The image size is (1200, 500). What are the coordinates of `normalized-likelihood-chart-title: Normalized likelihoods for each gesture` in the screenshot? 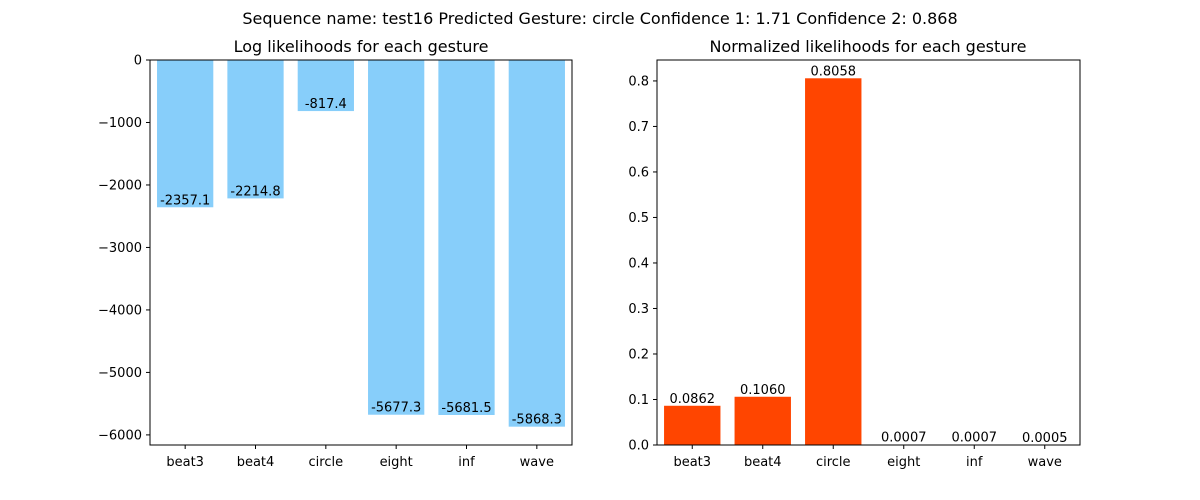 It's located at (867, 46).